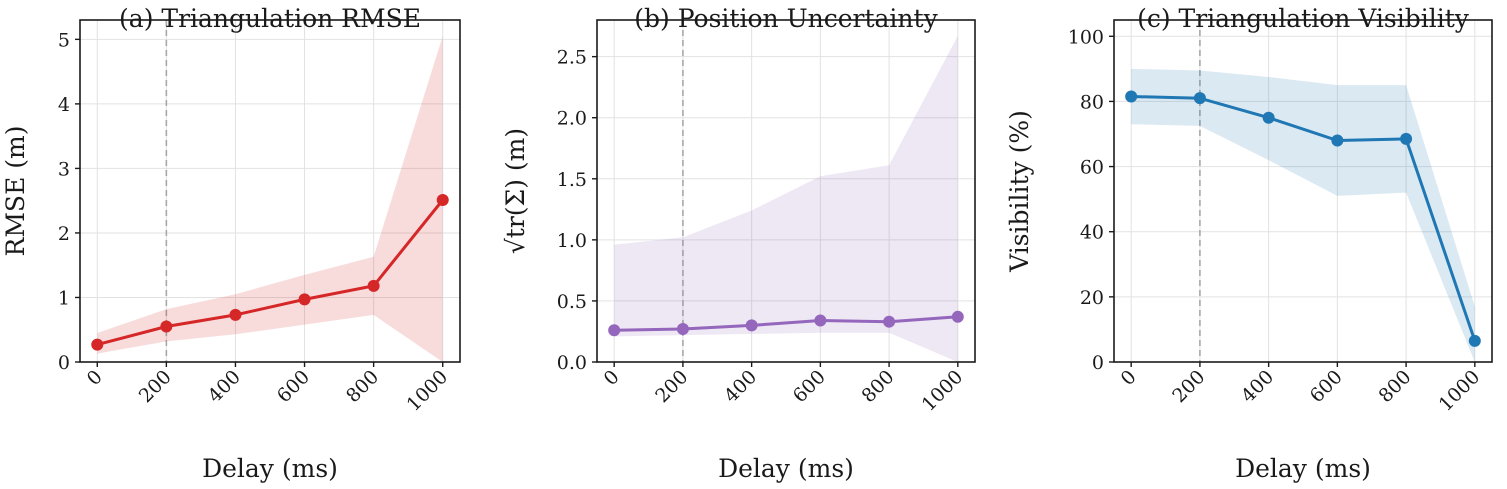 This screenshot has height=489, width=1507. What do you see at coordinates (786, 18) in the screenshot?
I see `panel-title: (b) Position Uncertainty` at bounding box center [786, 18].